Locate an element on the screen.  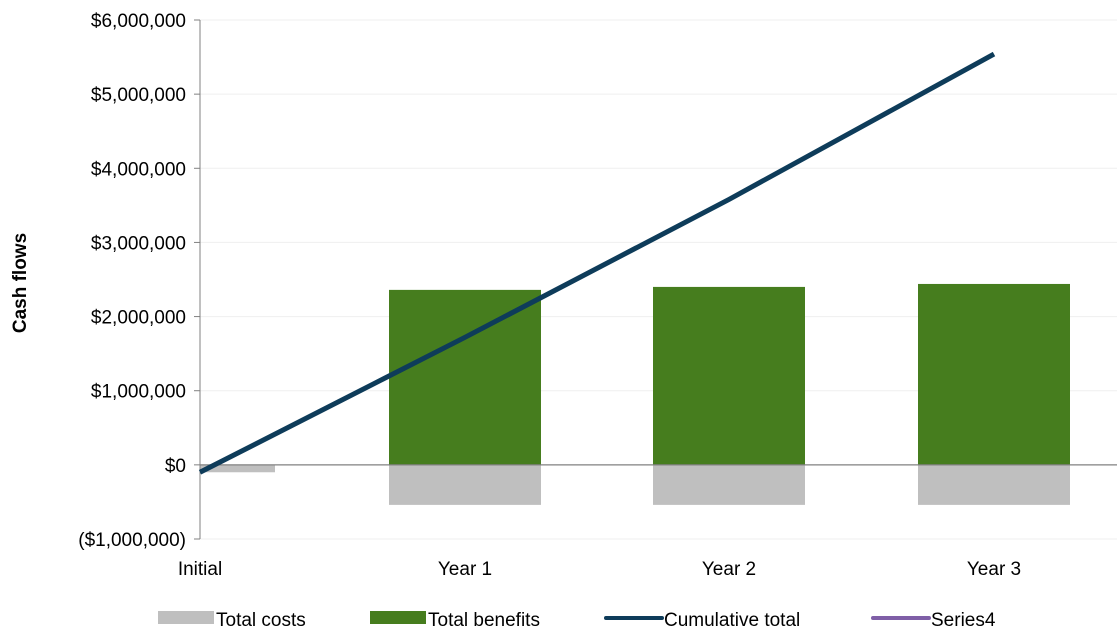
x-tick-label: Year 3 is located at coordinates (994, 569).